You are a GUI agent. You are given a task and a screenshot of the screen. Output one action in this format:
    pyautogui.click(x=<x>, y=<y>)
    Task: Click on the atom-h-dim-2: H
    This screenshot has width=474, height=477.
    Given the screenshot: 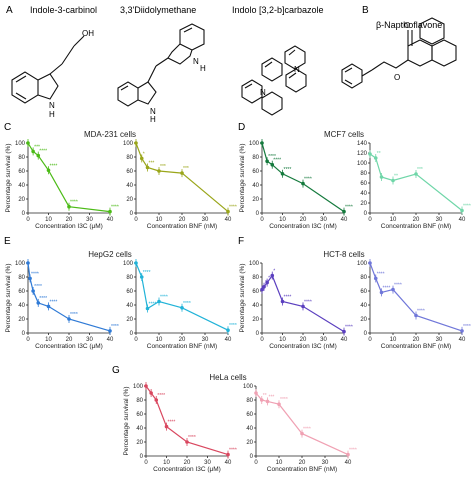 What is the action you would take?
    pyautogui.click(x=153, y=119)
    